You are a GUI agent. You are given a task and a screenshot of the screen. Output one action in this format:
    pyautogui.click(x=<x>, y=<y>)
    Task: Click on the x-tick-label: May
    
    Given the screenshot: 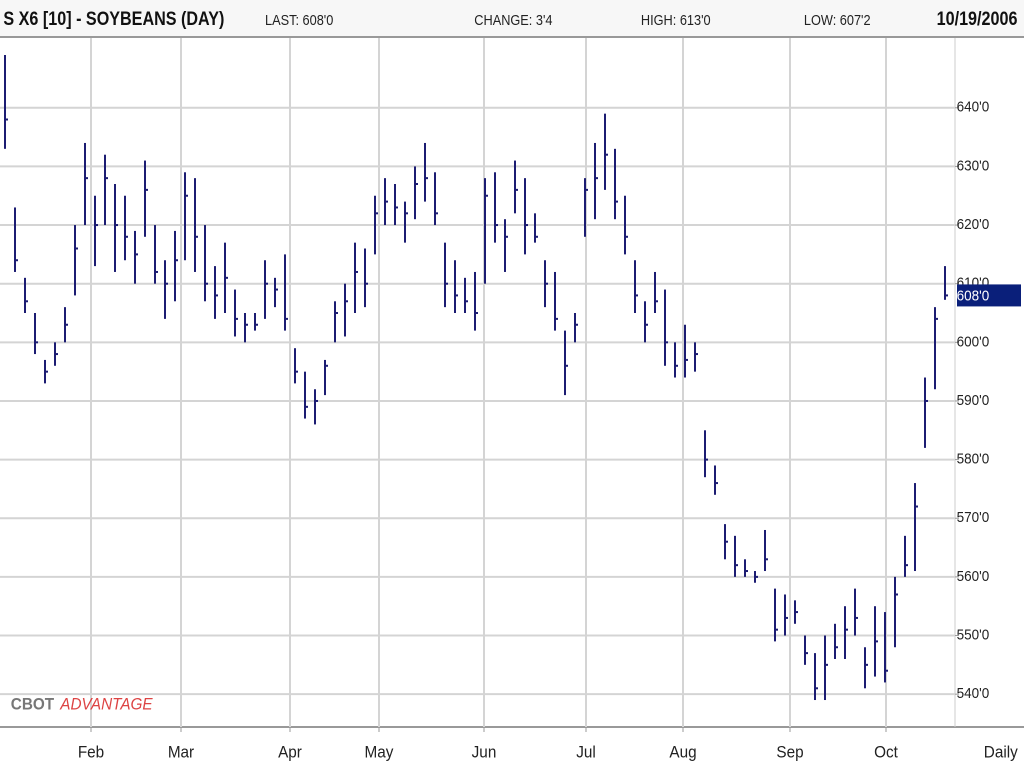 What is the action you would take?
    pyautogui.click(x=380, y=752)
    